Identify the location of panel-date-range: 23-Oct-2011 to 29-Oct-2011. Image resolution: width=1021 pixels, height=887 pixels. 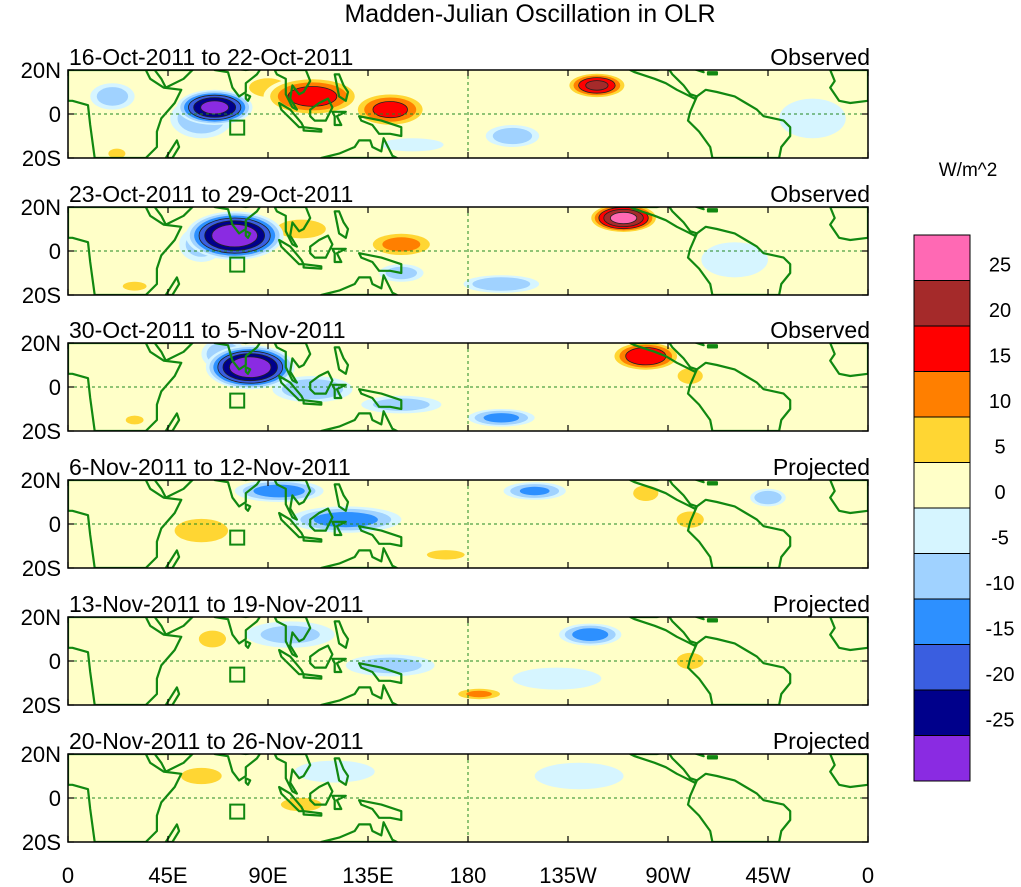
(211, 194).